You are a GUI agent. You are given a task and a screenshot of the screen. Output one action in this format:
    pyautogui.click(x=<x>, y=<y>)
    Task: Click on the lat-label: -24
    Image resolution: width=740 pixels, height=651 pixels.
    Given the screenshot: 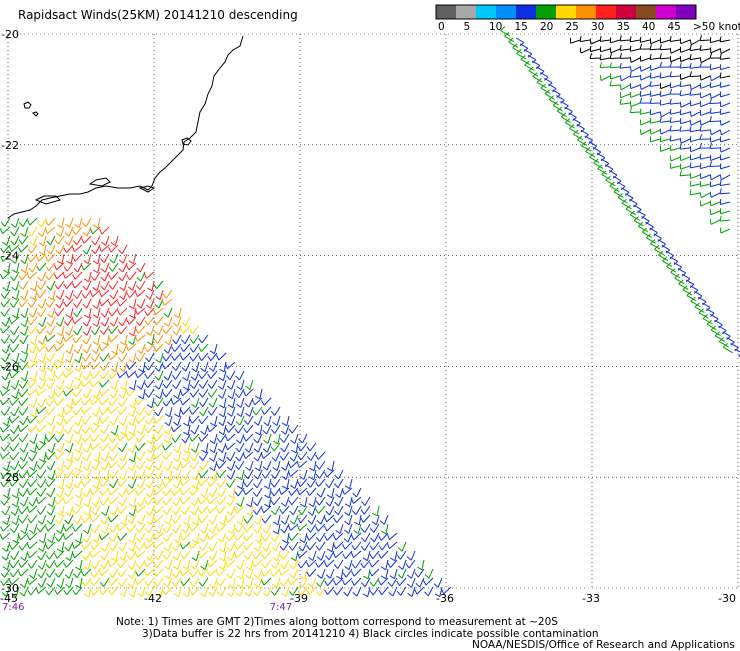 What is the action you would take?
    pyautogui.click(x=10, y=256)
    